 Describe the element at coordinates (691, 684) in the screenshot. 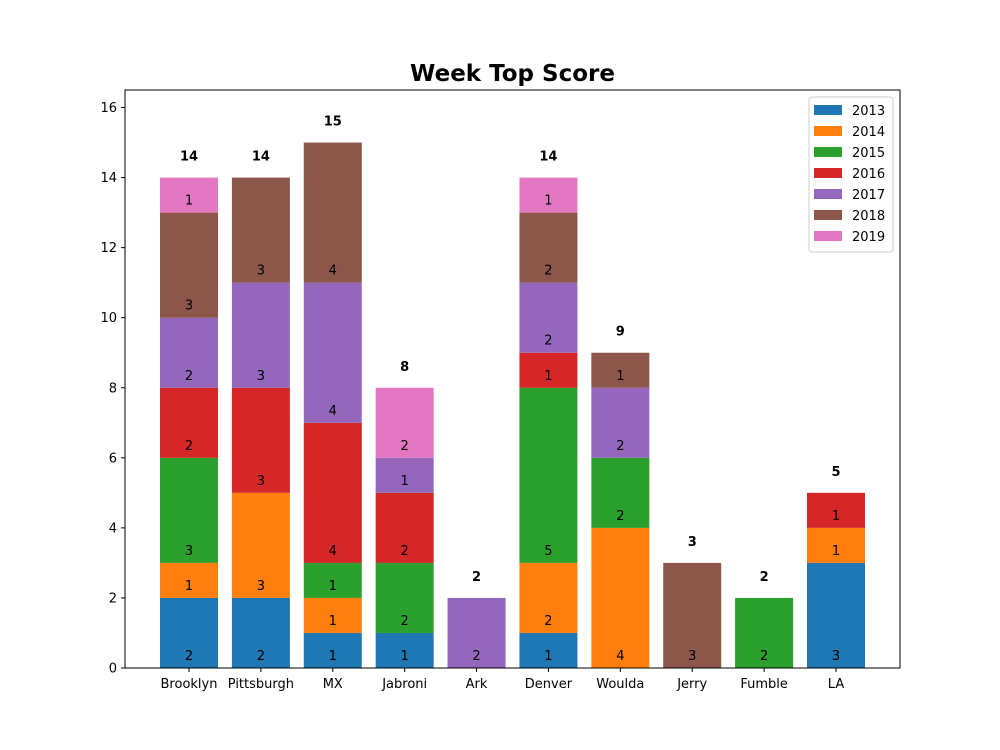

I see `x-tick-label-jerry: Jerry` at that location.